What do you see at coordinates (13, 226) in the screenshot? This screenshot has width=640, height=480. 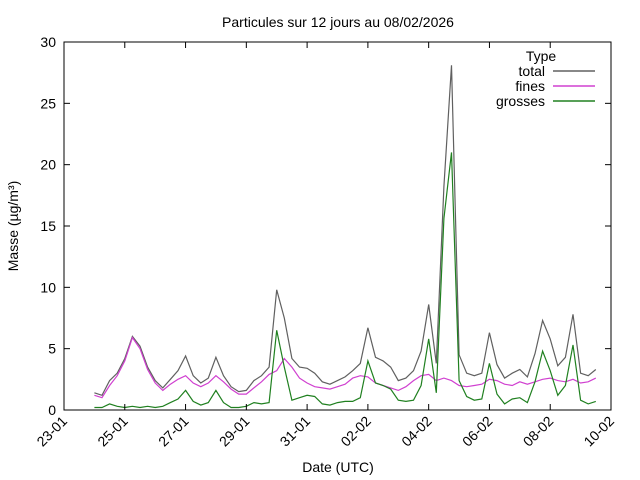 I see `y-axis-label: Masse (µg/m³)` at bounding box center [13, 226].